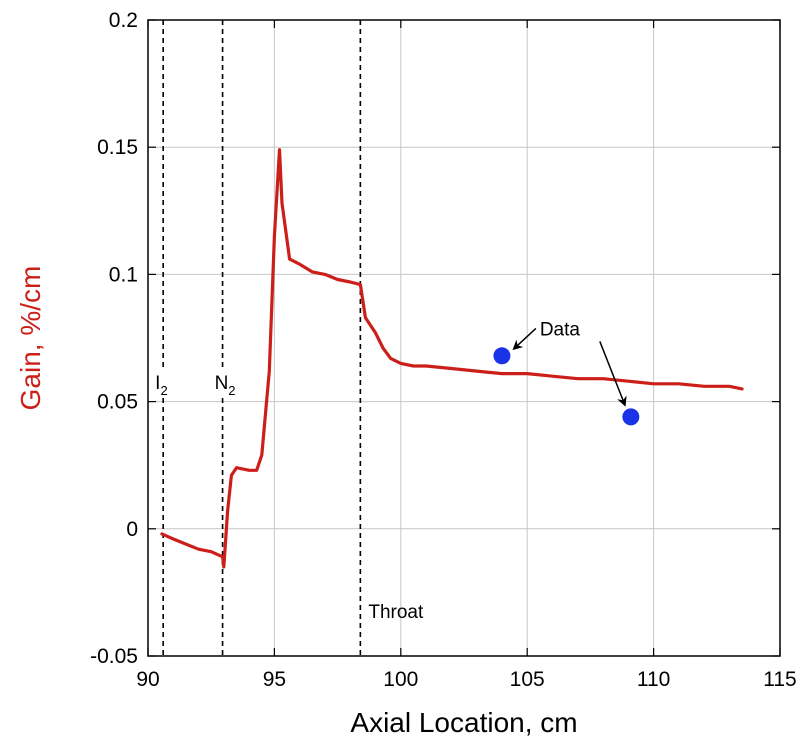 The height and width of the screenshot is (747, 802). What do you see at coordinates (30, 338) in the screenshot?
I see `y-axis-title: Gain, %/cm` at bounding box center [30, 338].